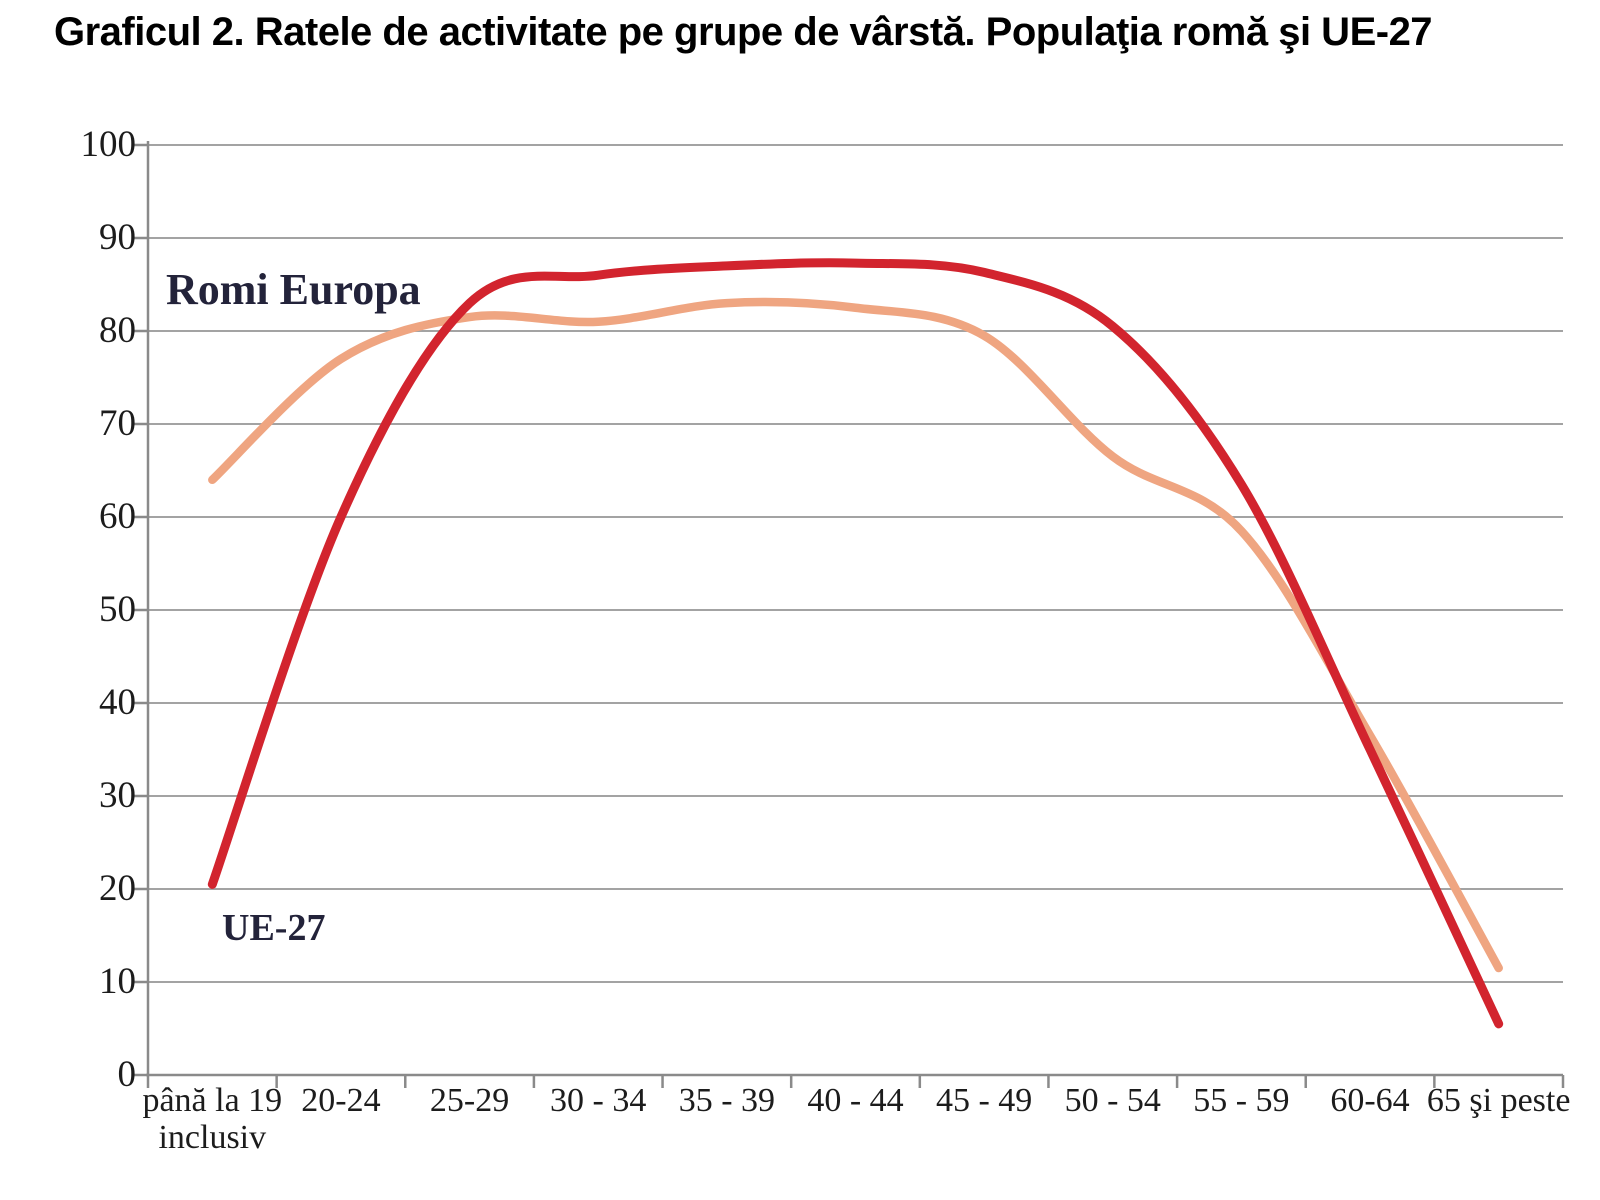 The image size is (1600, 1200). Describe the element at coordinates (212, 1119) in the screenshot. I see `x-tick-label: până la 19 inclusiv` at that location.